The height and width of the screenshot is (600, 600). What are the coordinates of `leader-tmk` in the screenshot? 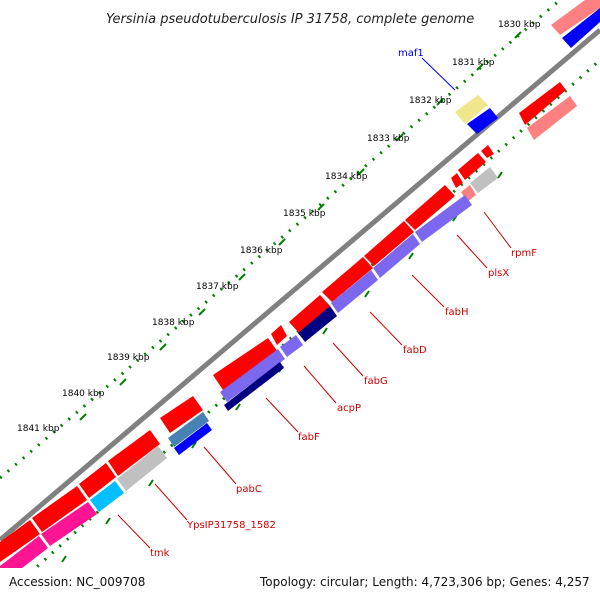 It's located at (134, 531).